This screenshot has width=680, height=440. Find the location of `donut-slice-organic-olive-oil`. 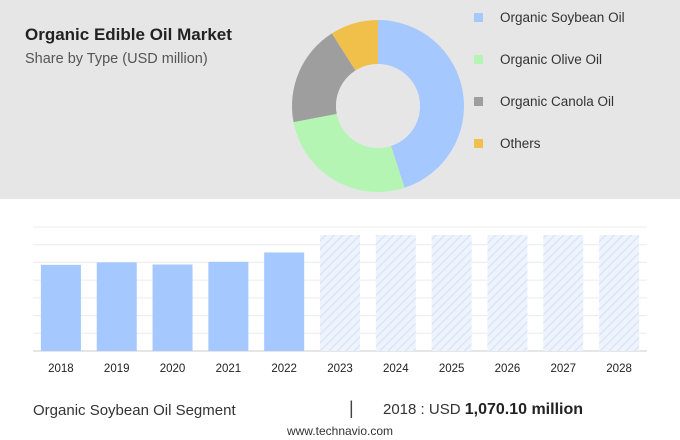

donut-slice-organic-olive-oil is located at coordinates (349, 152).